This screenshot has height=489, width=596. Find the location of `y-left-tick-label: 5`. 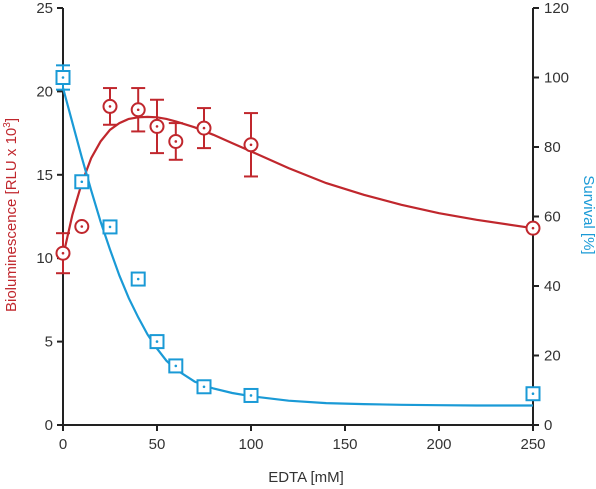

y-left-tick-label: 5 is located at coordinates (49, 342).